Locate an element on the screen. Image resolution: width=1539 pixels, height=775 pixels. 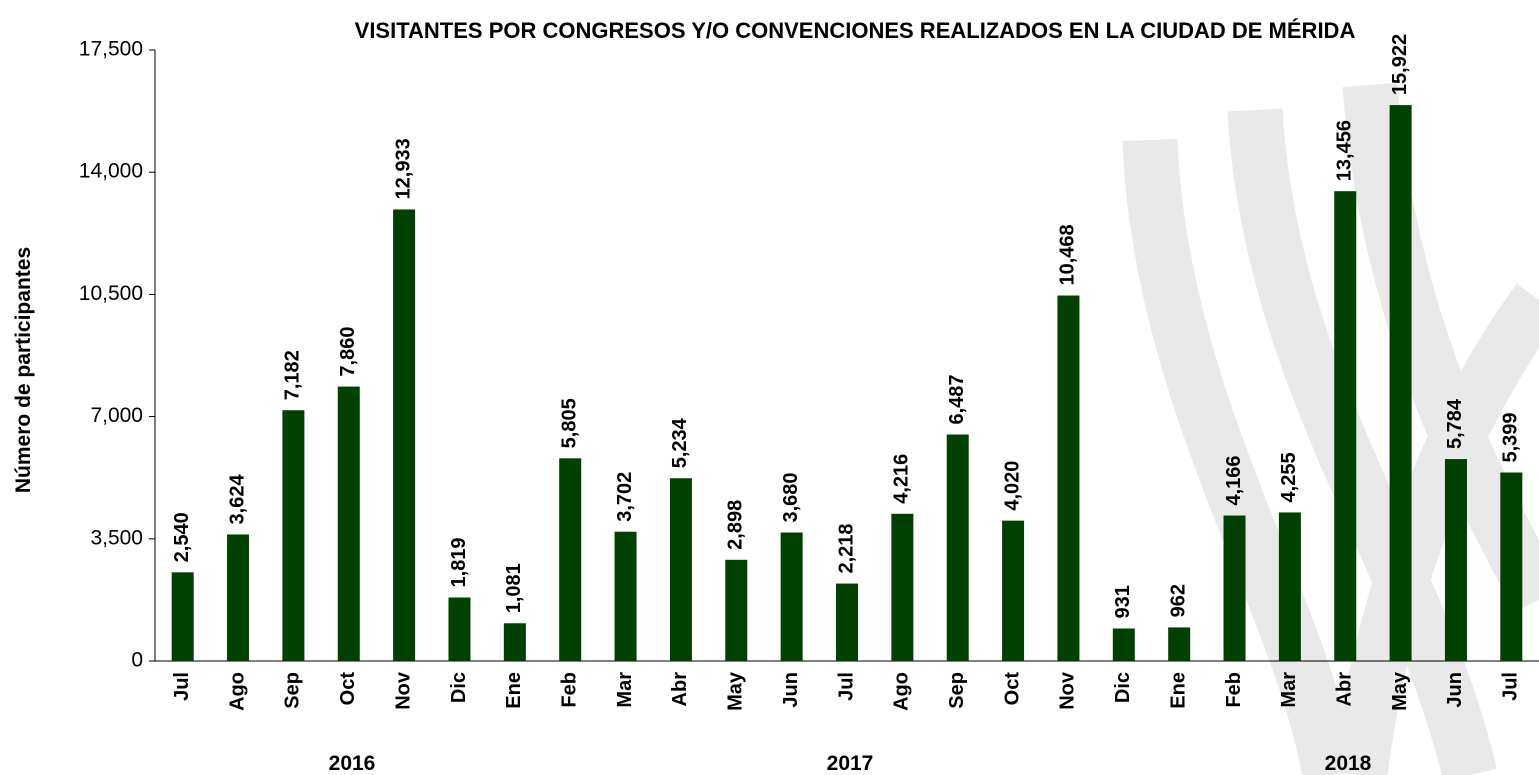
value-label: 7,182 is located at coordinates (293, 375).